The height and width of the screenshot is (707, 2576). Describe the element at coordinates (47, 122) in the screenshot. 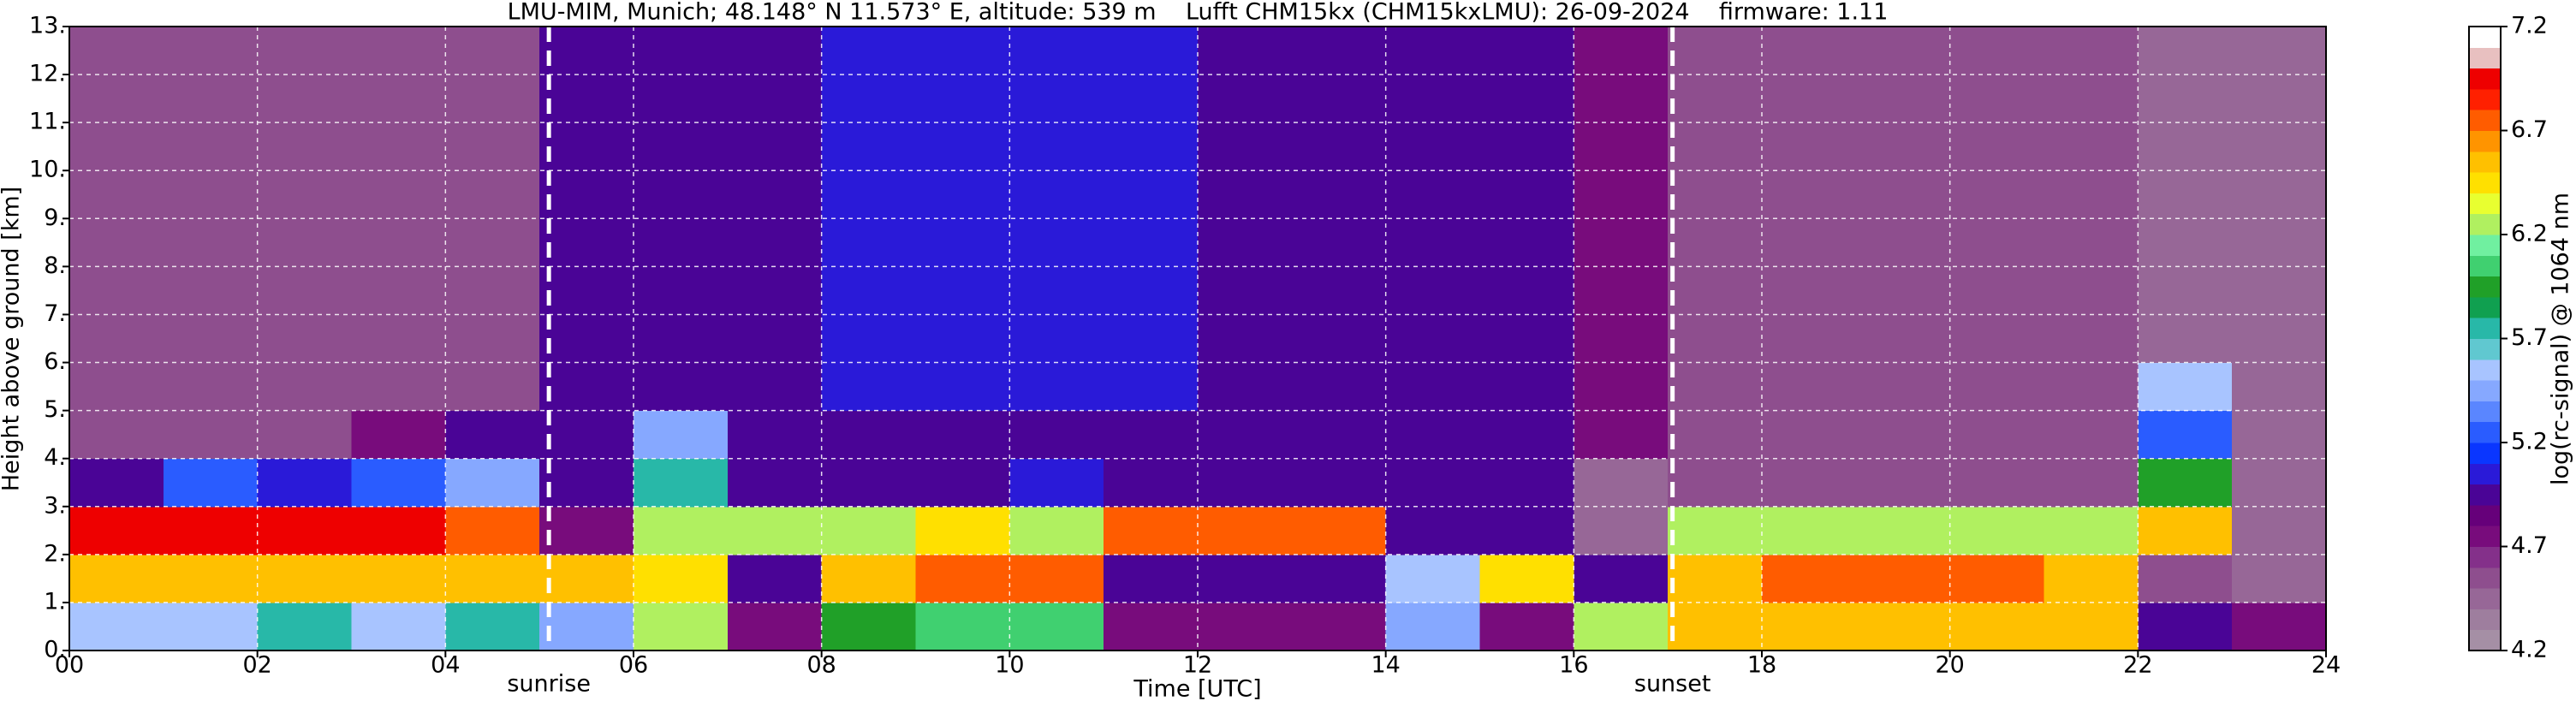

I see `y-tick-label: 11.` at that location.